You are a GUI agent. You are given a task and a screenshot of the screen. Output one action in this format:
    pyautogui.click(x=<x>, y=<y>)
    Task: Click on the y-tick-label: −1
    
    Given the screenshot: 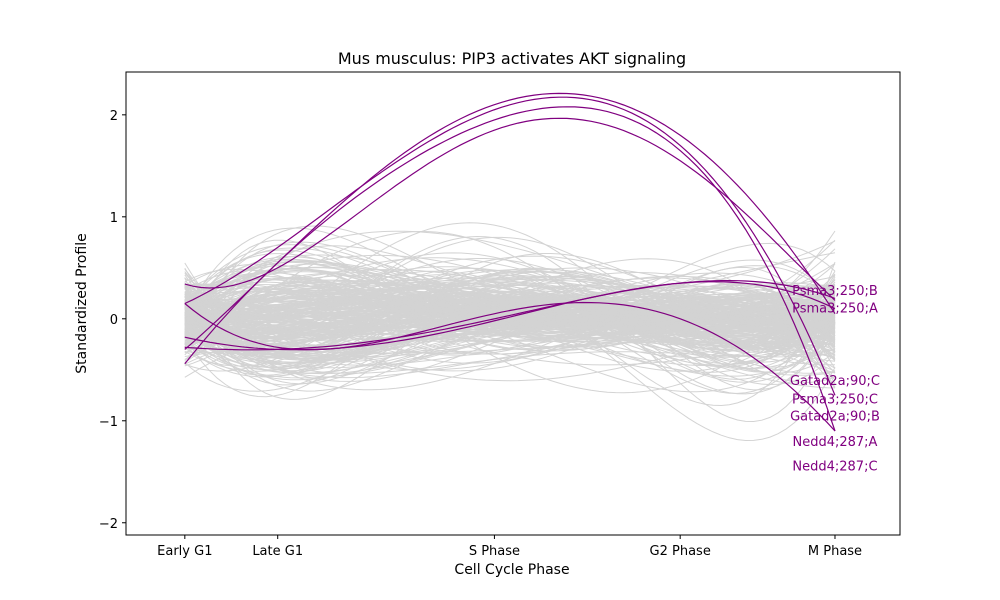 What is the action you would take?
    pyautogui.click(x=108, y=422)
    